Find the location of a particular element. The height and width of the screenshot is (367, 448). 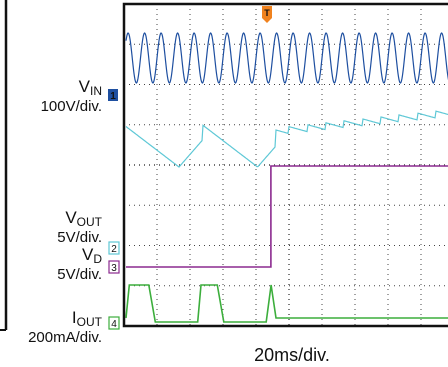

vd-label: VD is located at coordinates (92, 255).